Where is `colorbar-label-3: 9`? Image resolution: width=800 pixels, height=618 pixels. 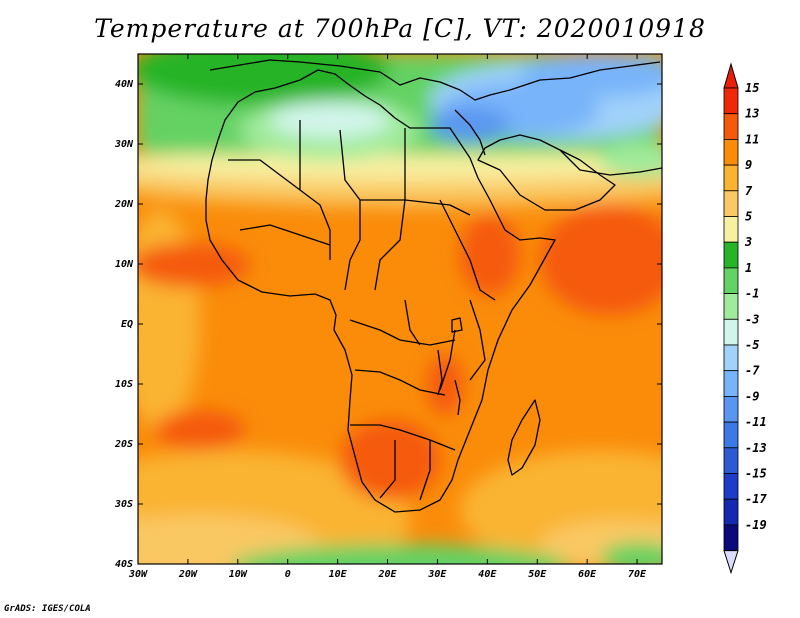 colorbar-label-3: 9 is located at coordinates (748, 165).